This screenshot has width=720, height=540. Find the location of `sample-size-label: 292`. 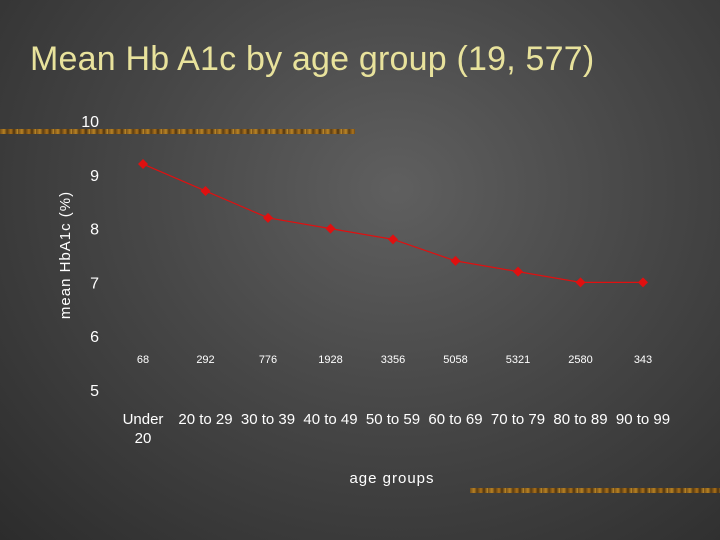

sample-size-label: 292 is located at coordinates (205, 360).